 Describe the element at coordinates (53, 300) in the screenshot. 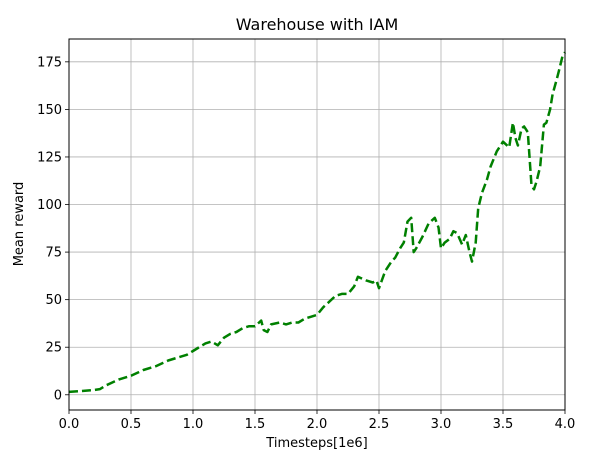

I see `y-tick-label: 50` at that location.